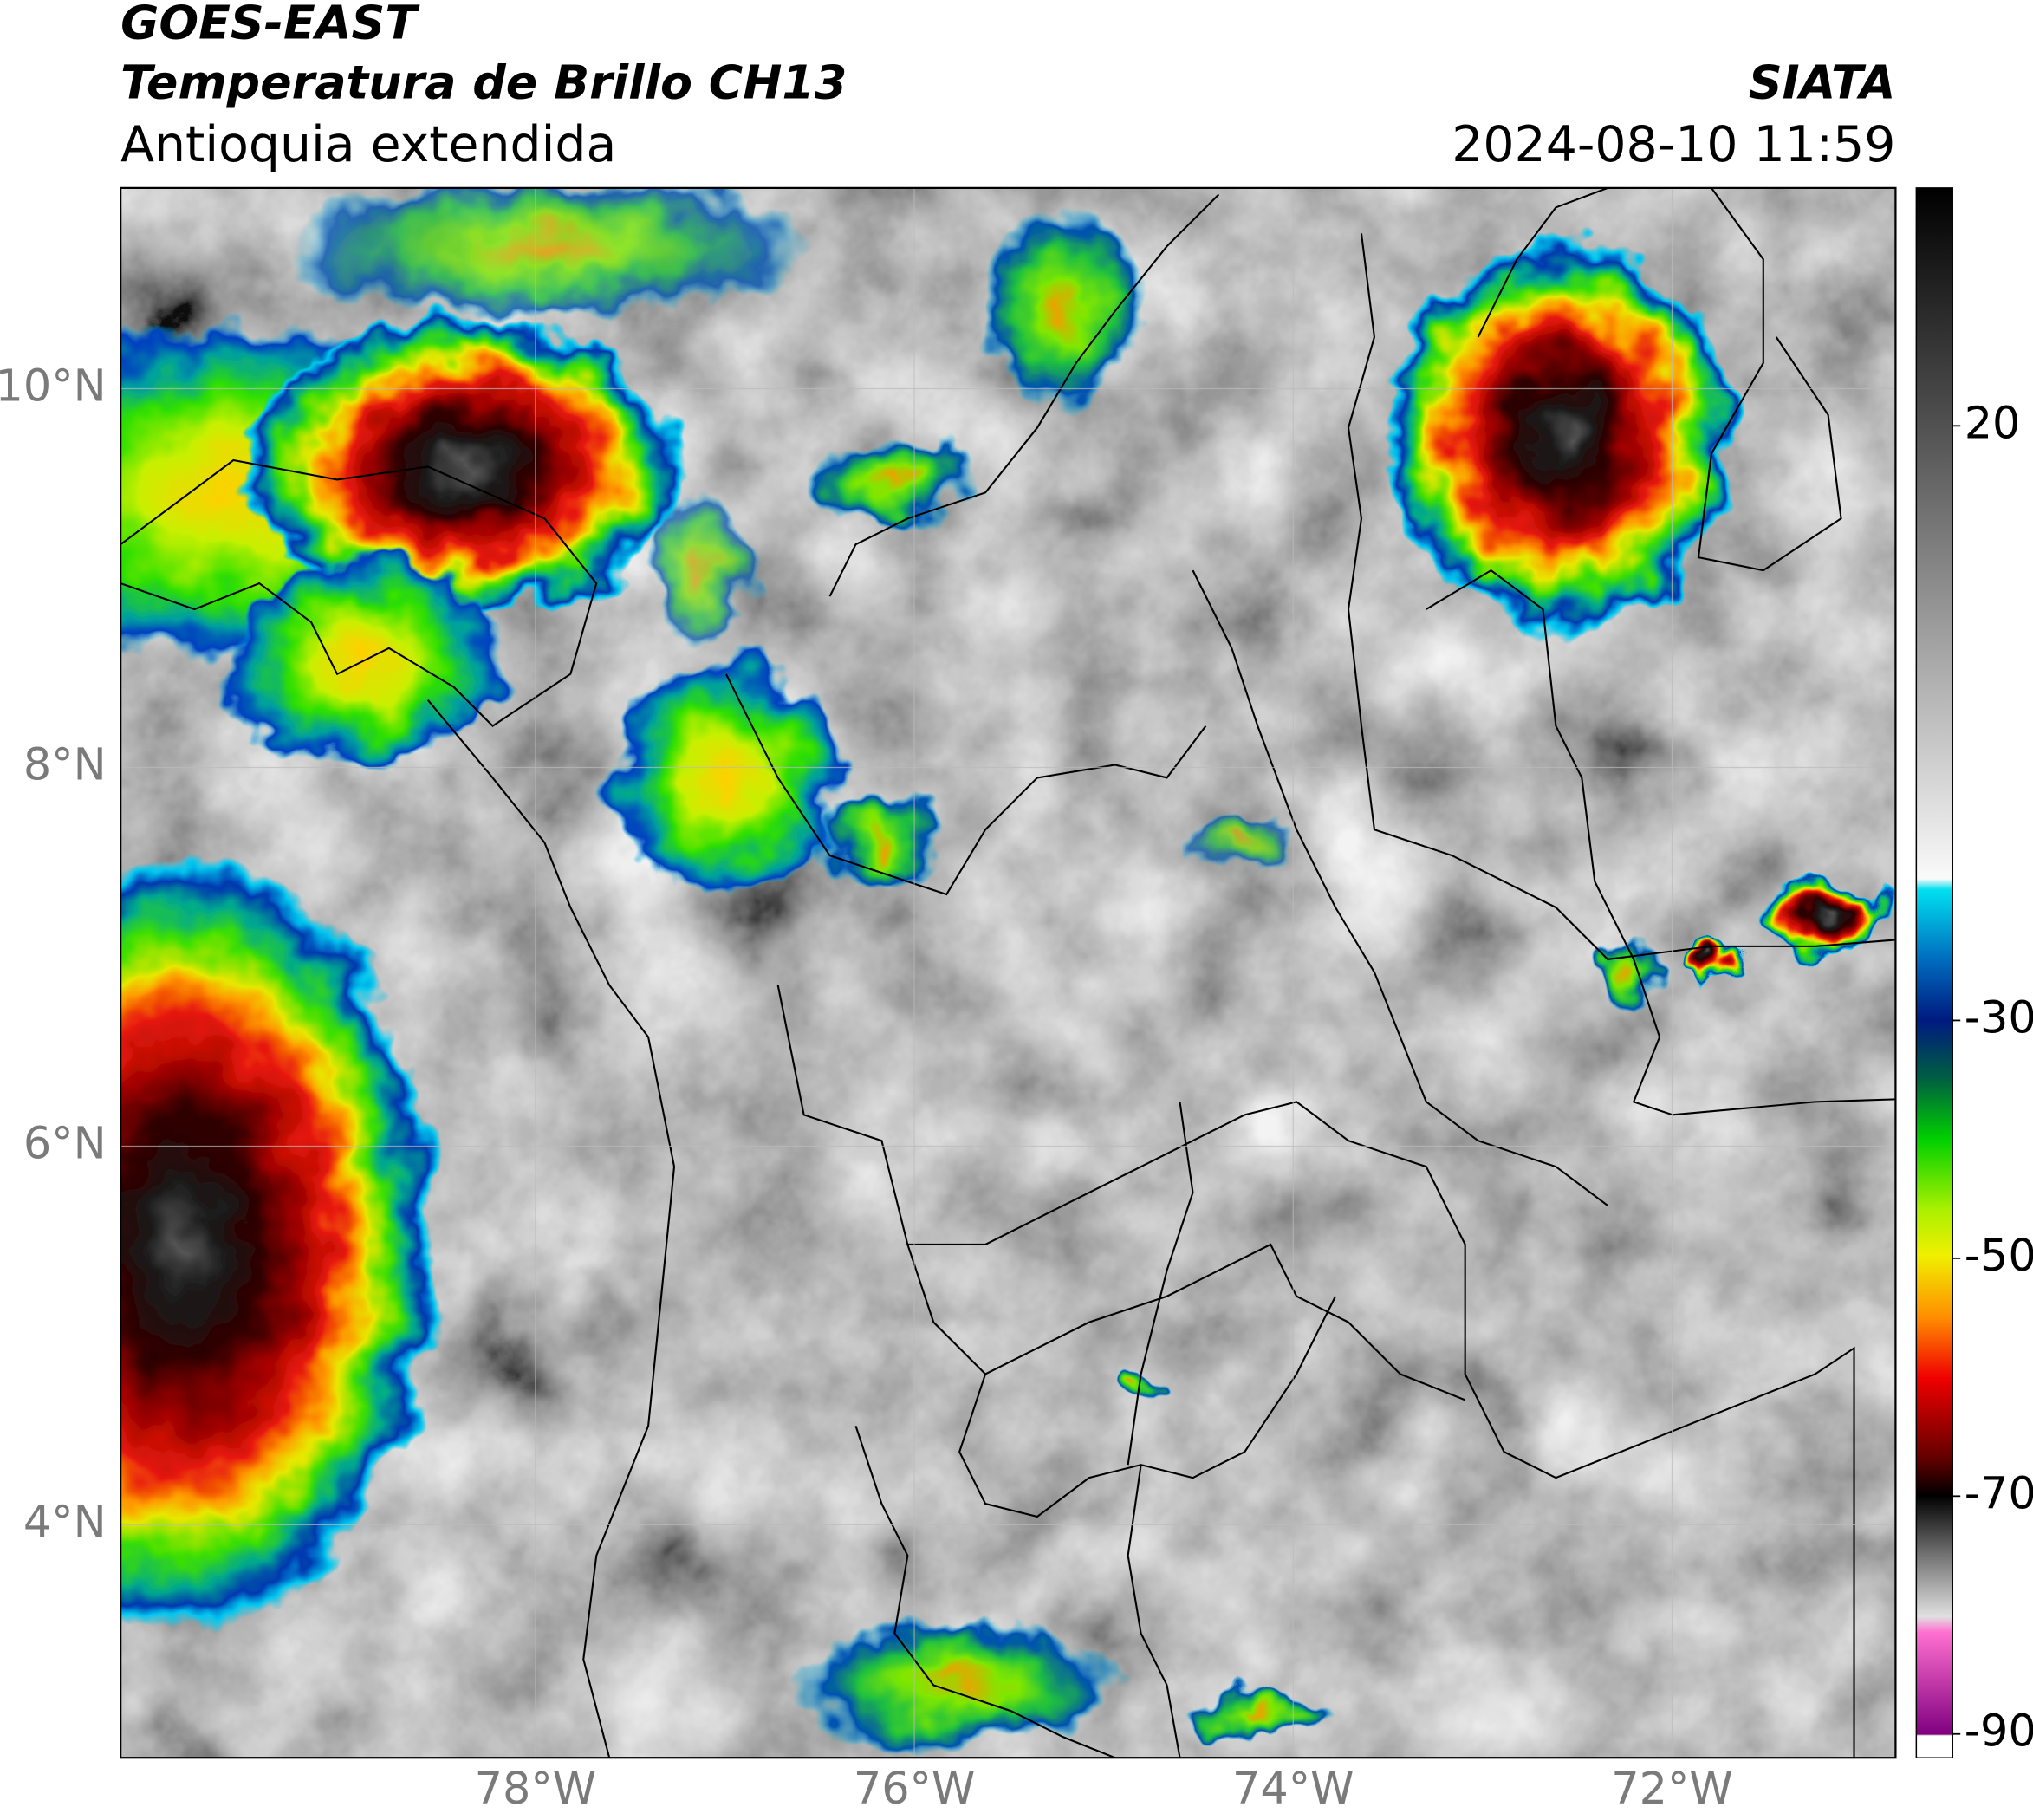 The image size is (2033, 1820). Describe the element at coordinates (1934, 972) in the screenshot. I see `colorbar` at that location.